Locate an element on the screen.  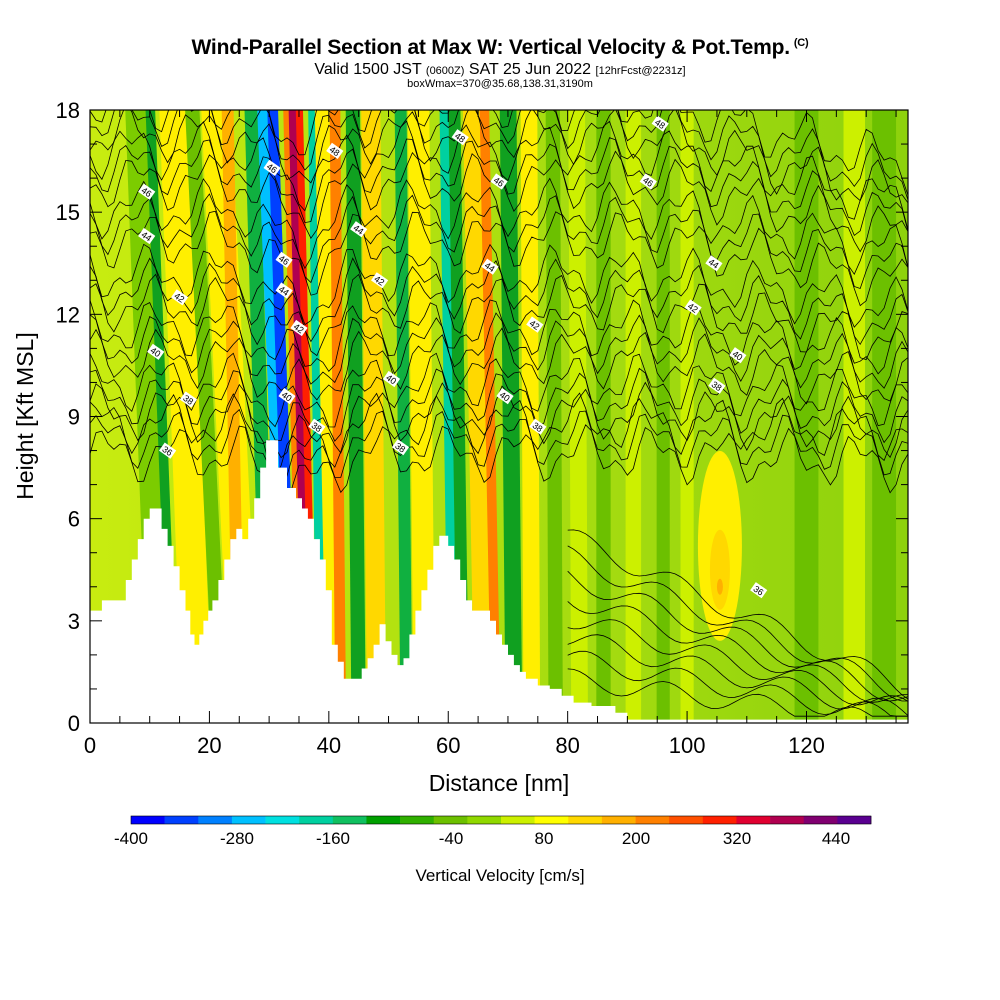
colorbar-tick-label: -160 is located at coordinates (333, 838).